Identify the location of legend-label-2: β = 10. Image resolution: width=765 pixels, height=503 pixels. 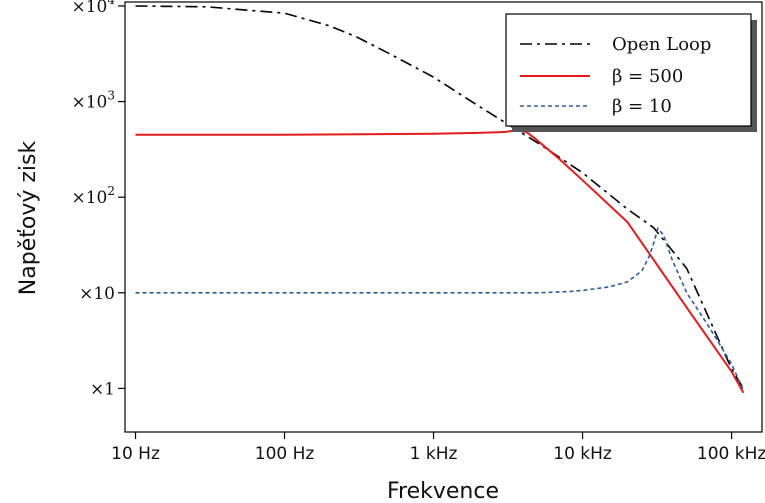
(642, 106).